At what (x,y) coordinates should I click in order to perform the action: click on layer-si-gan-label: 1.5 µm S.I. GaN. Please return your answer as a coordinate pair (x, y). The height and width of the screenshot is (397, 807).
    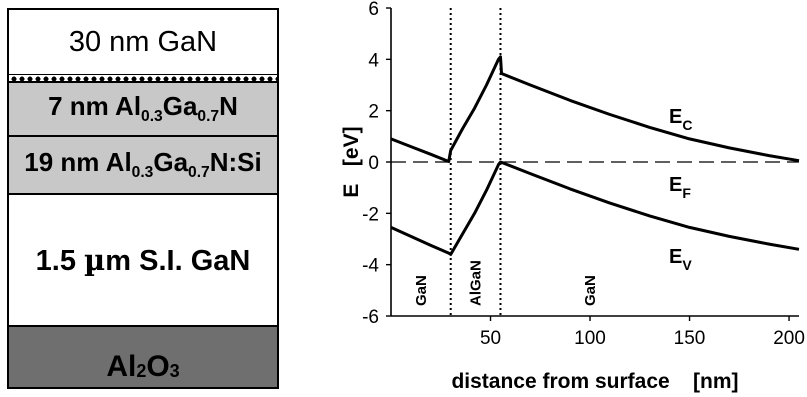
    Looking at the image, I should click on (143, 259).